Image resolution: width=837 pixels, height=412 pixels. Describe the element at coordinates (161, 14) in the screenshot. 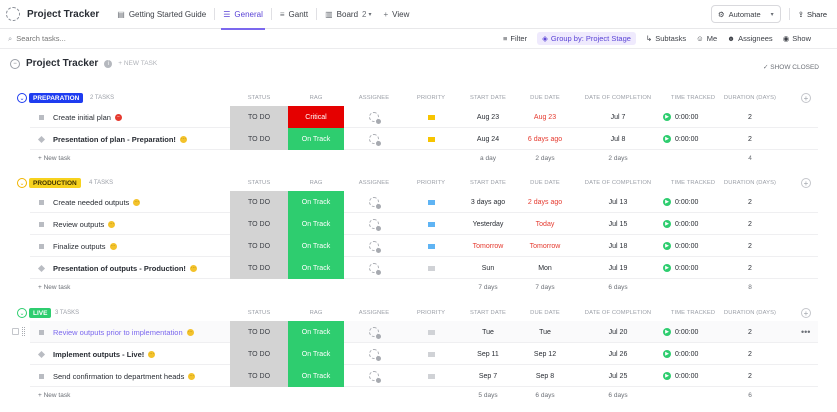

I see `tab-getting-started-guide: ▤ Getting Started Guide` at that location.